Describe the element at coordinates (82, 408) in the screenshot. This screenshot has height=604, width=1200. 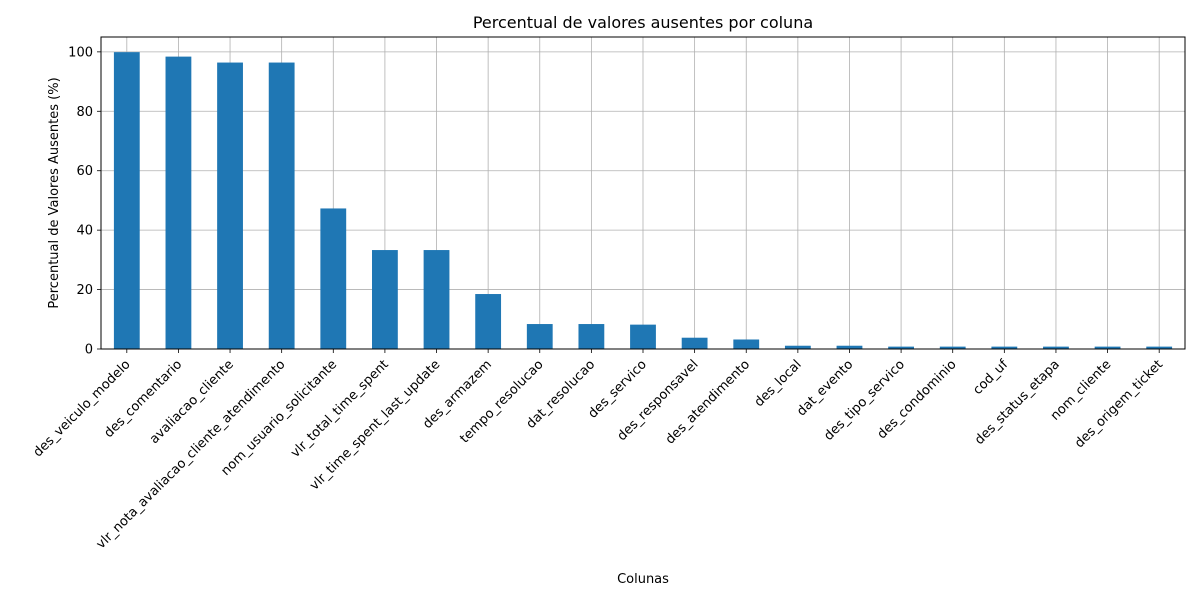
I see `x-tick-label: des_veiculo_modelo` at that location.